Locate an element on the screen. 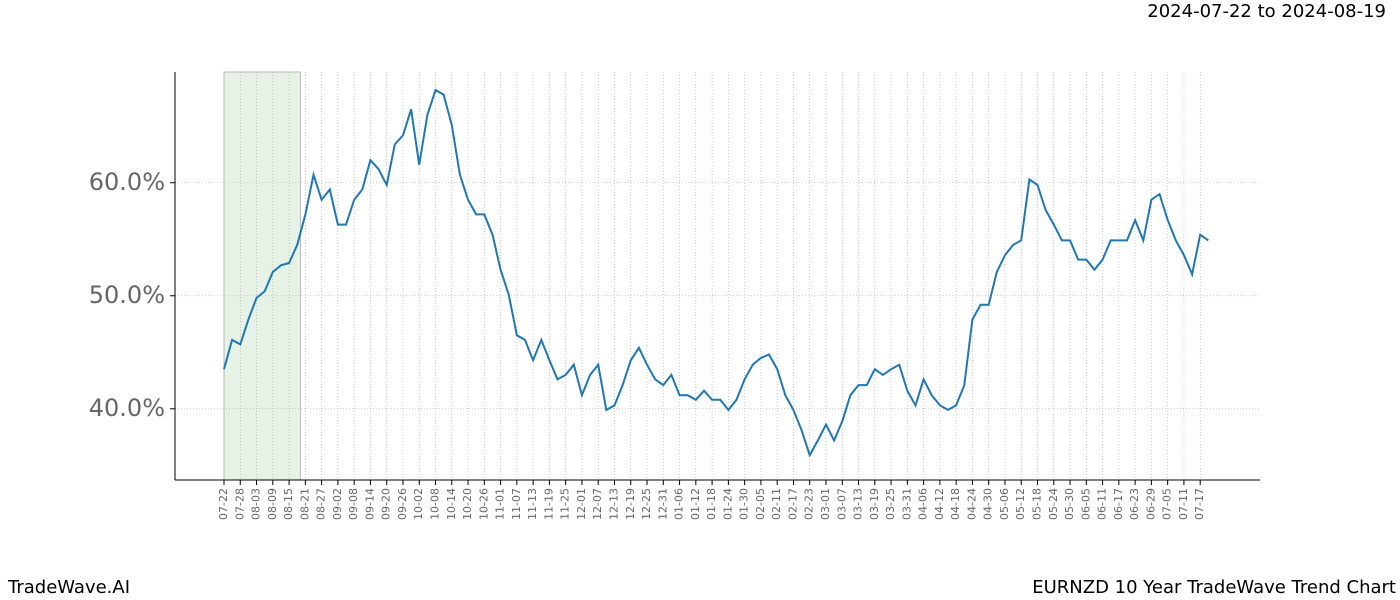 The image size is (1400, 600). x-tick-label: 09-14 is located at coordinates (369, 504).